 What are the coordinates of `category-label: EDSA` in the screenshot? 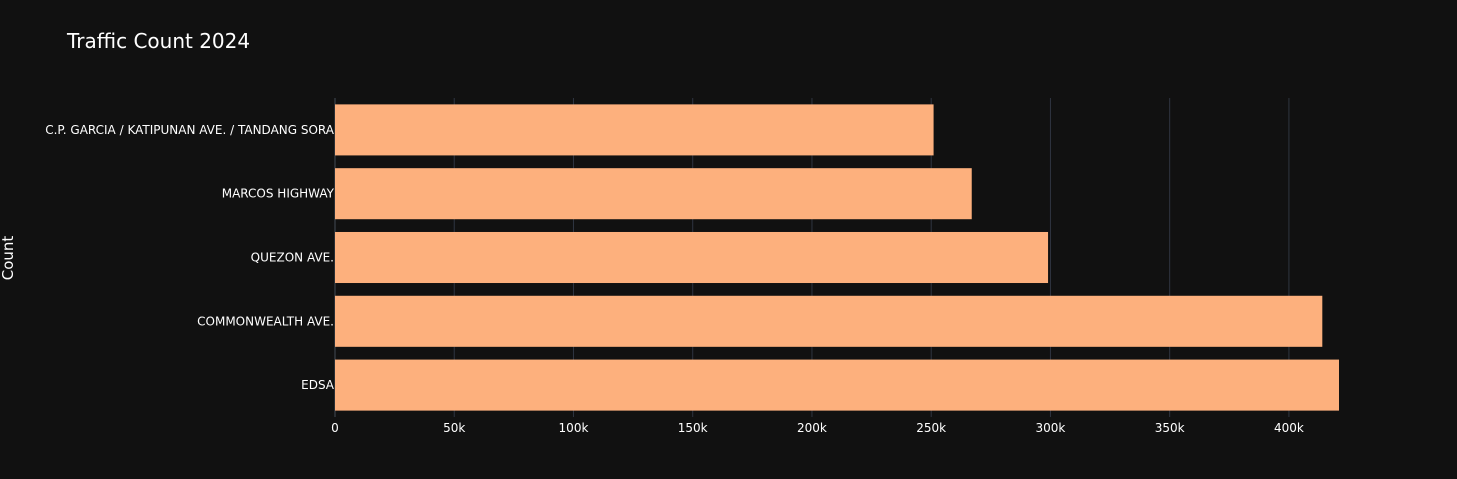 It's located at (318, 385).